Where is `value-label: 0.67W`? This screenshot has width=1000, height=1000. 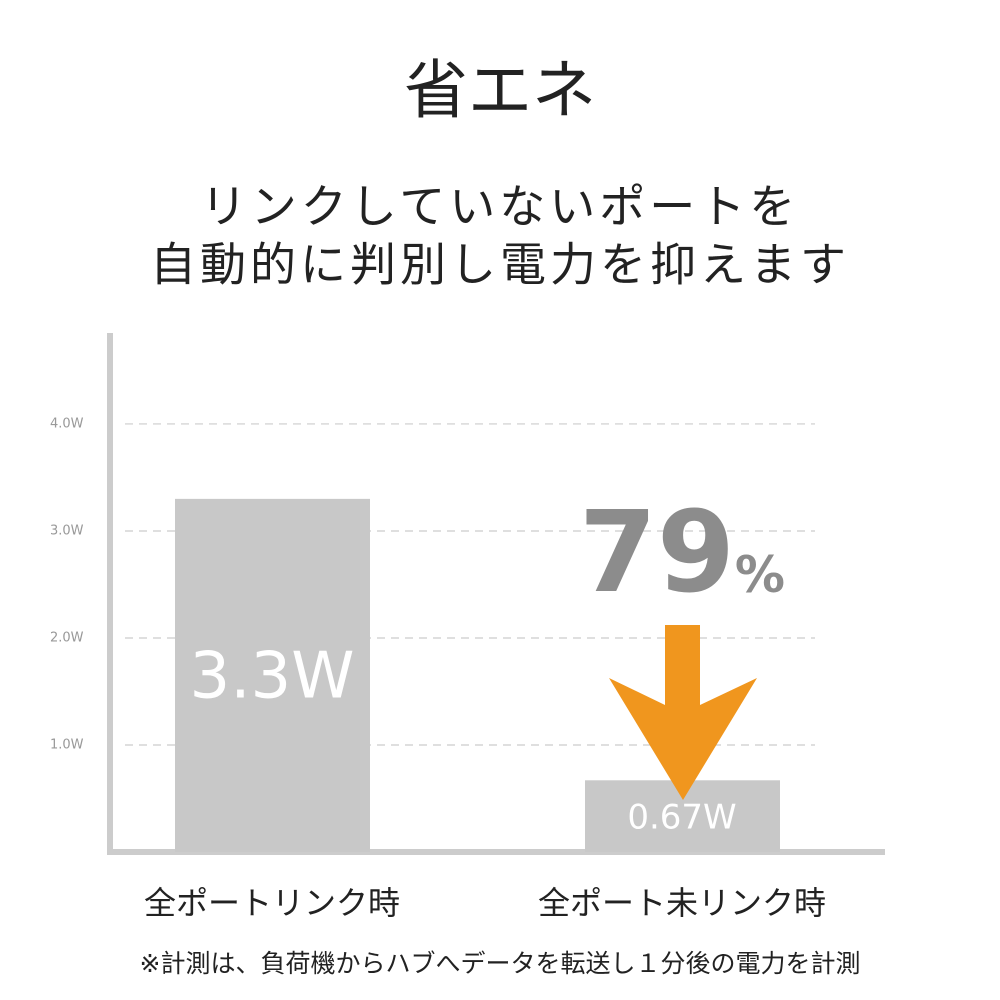
value-label: 0.67W is located at coordinates (681, 818).